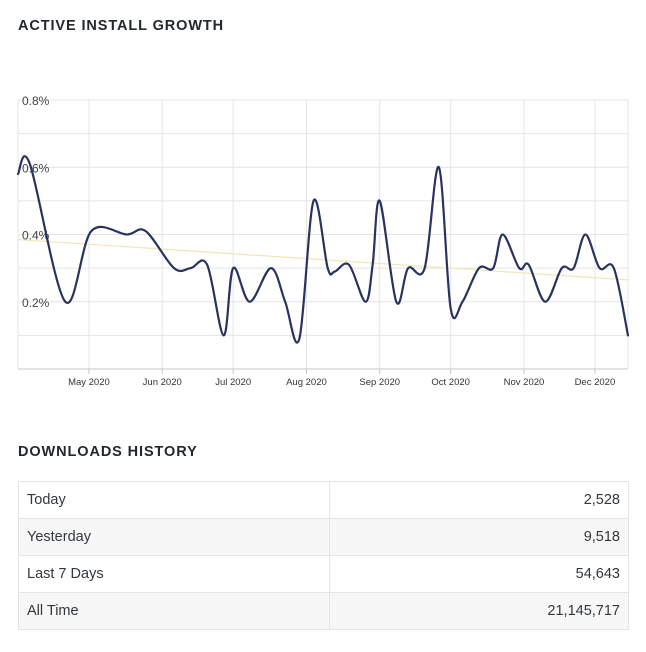 Image resolution: width=646 pixels, height=652 pixels. What do you see at coordinates (162, 382) in the screenshot?
I see `x-tick-label: Jun 2020` at bounding box center [162, 382].